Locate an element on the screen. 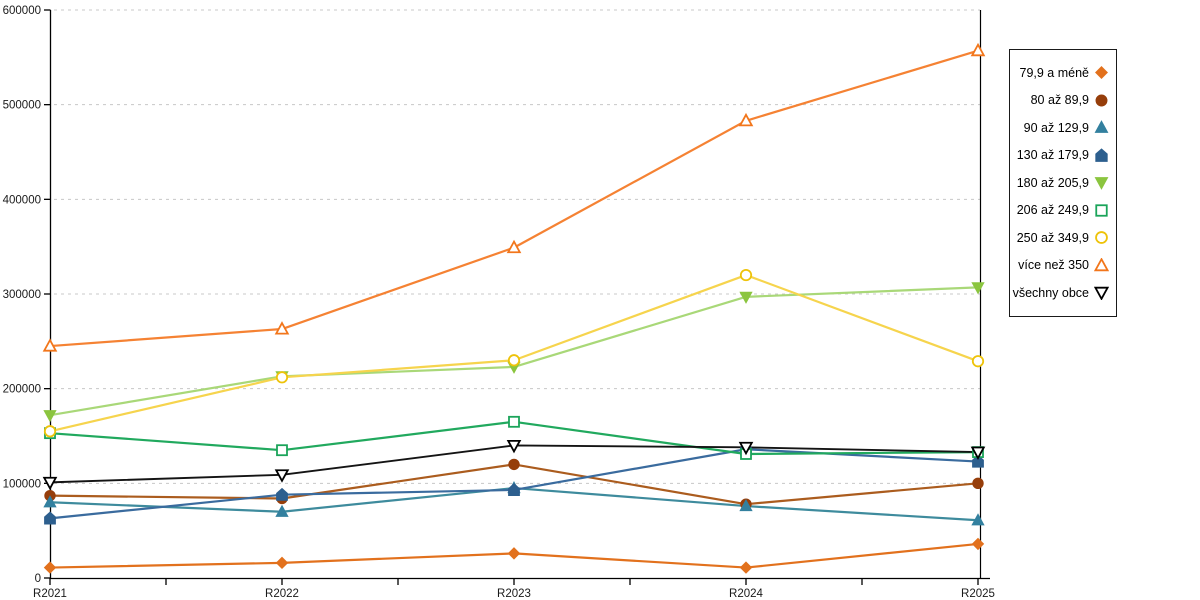 This screenshot has width=1200, height=600. x-tick-label: R2023 is located at coordinates (514, 594).